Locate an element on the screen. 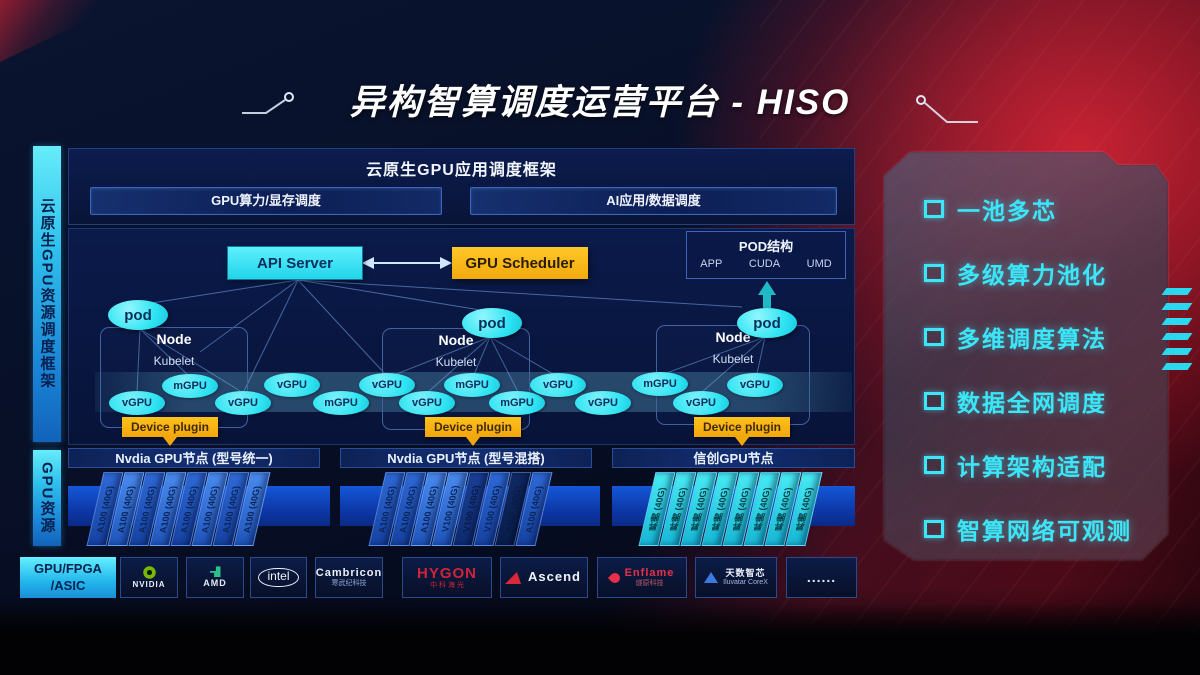  pod-bubble-3: pod is located at coordinates (767, 323).